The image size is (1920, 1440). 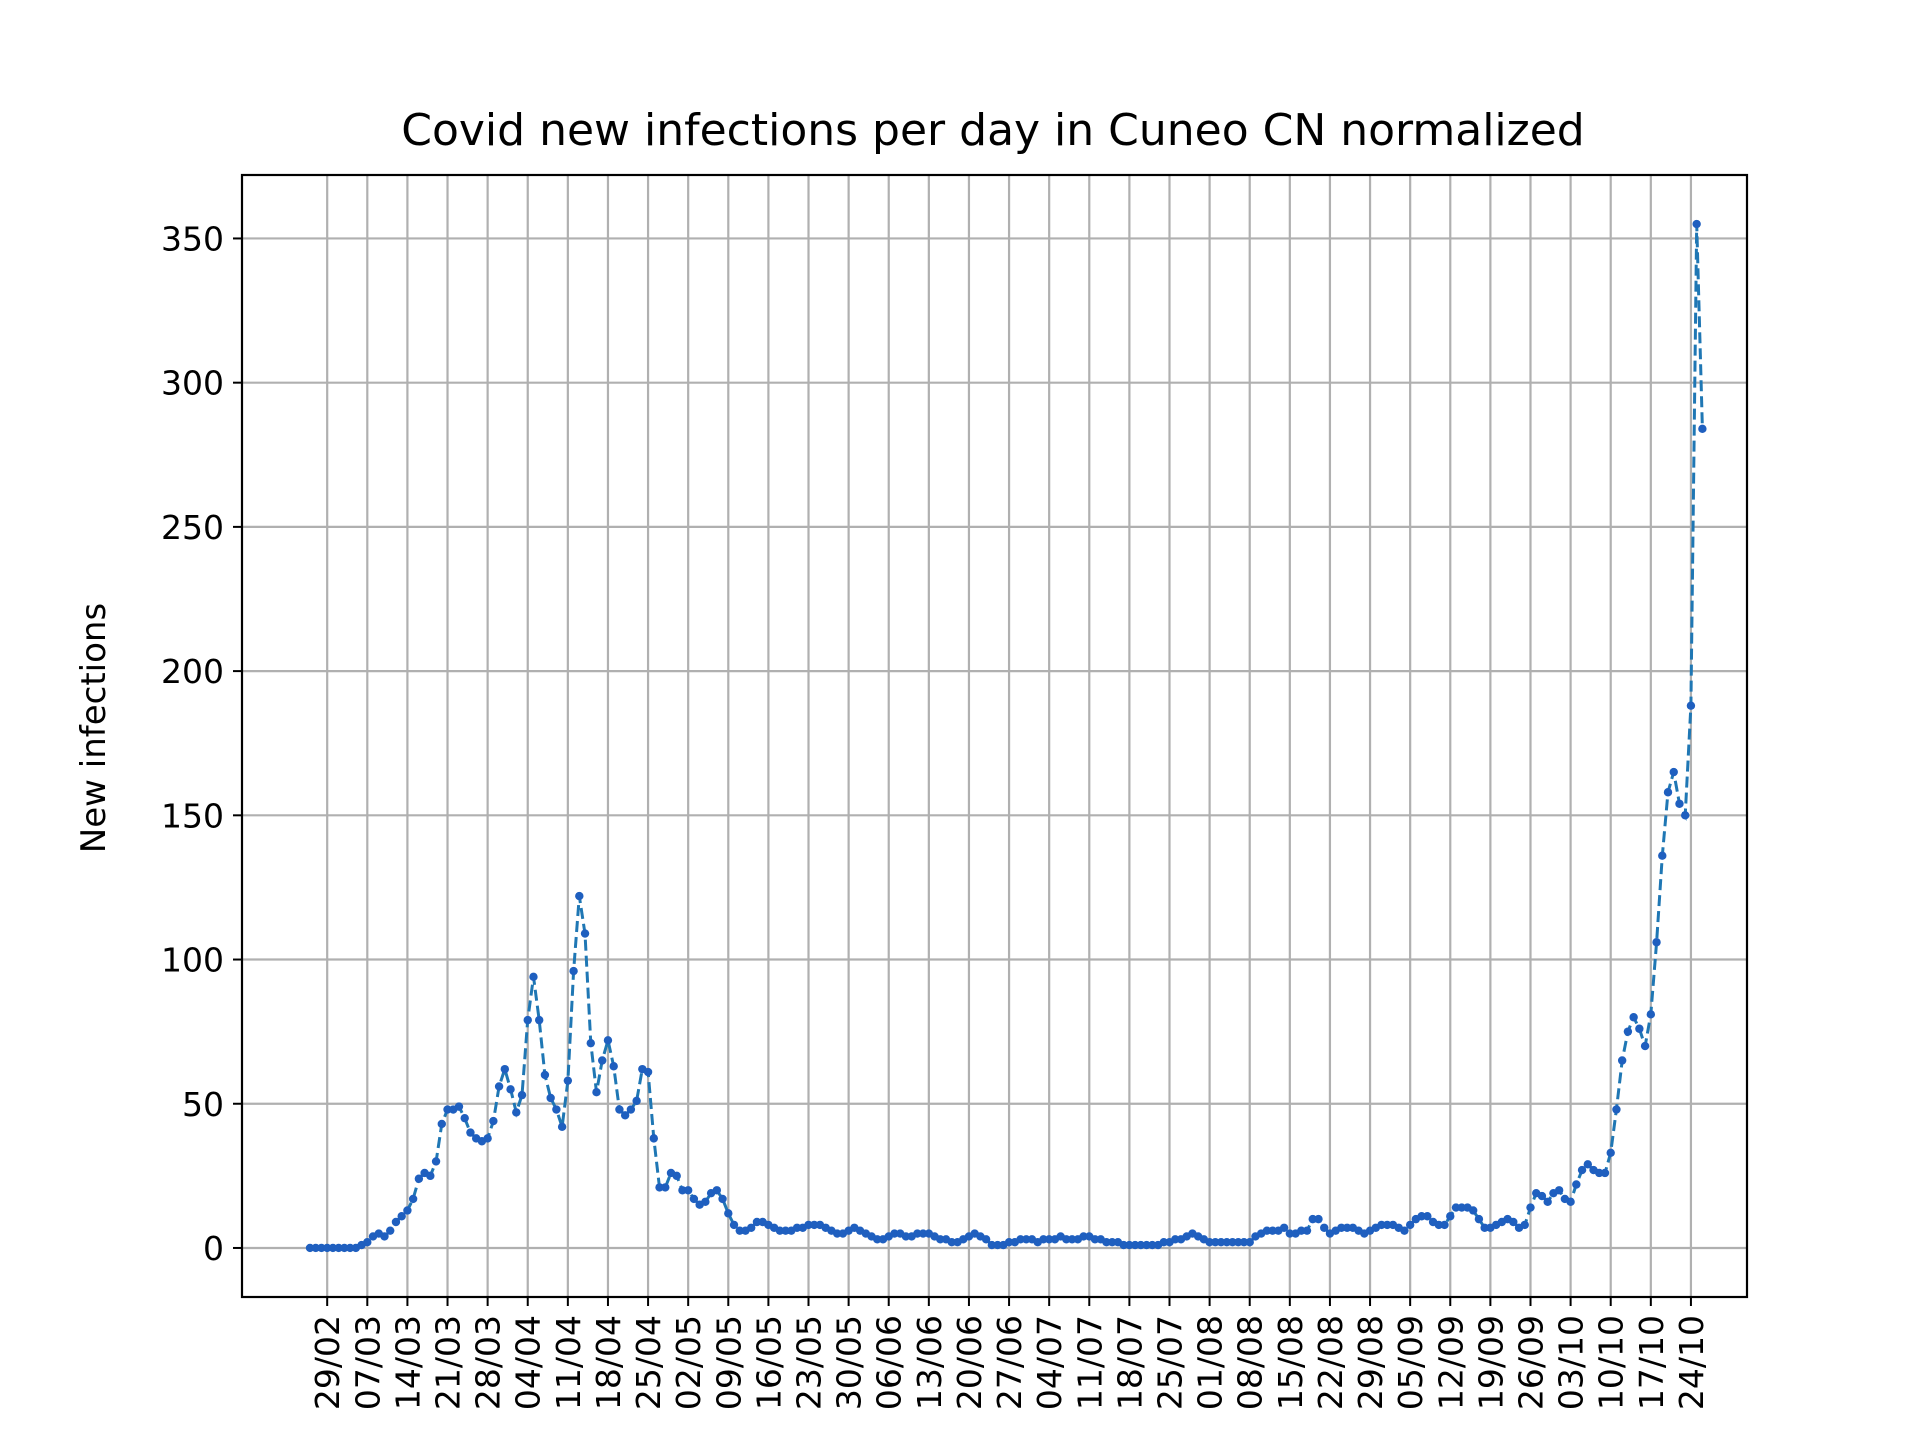 What do you see at coordinates (192, 238) in the screenshot?
I see `y-tick-label: 350` at bounding box center [192, 238].